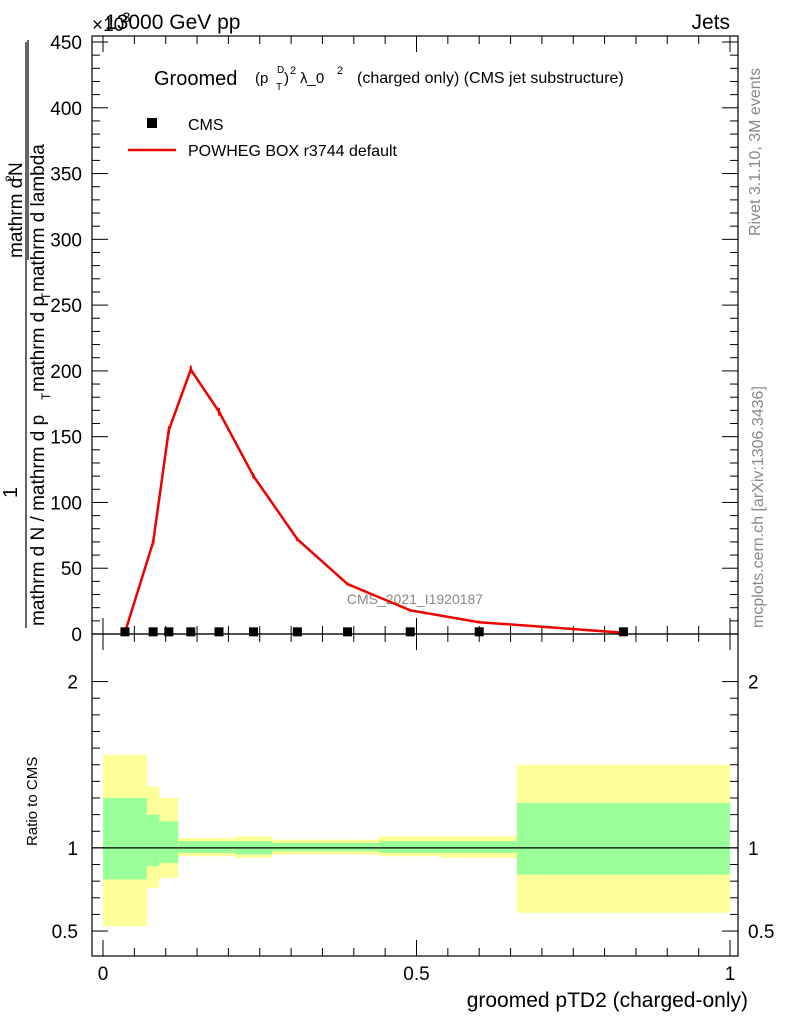  Describe the element at coordinates (124, 17) in the screenshot. I see `exponent-power: -3` at that location.